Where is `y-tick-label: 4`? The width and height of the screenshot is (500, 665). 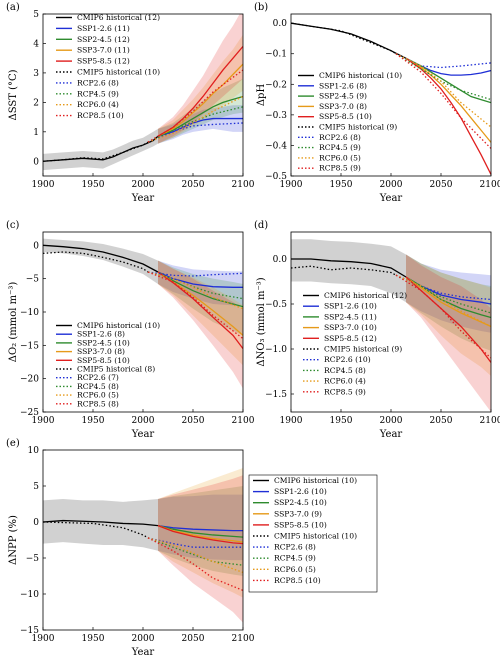
y-tick-label: 4 is located at coordinates (36, 44).